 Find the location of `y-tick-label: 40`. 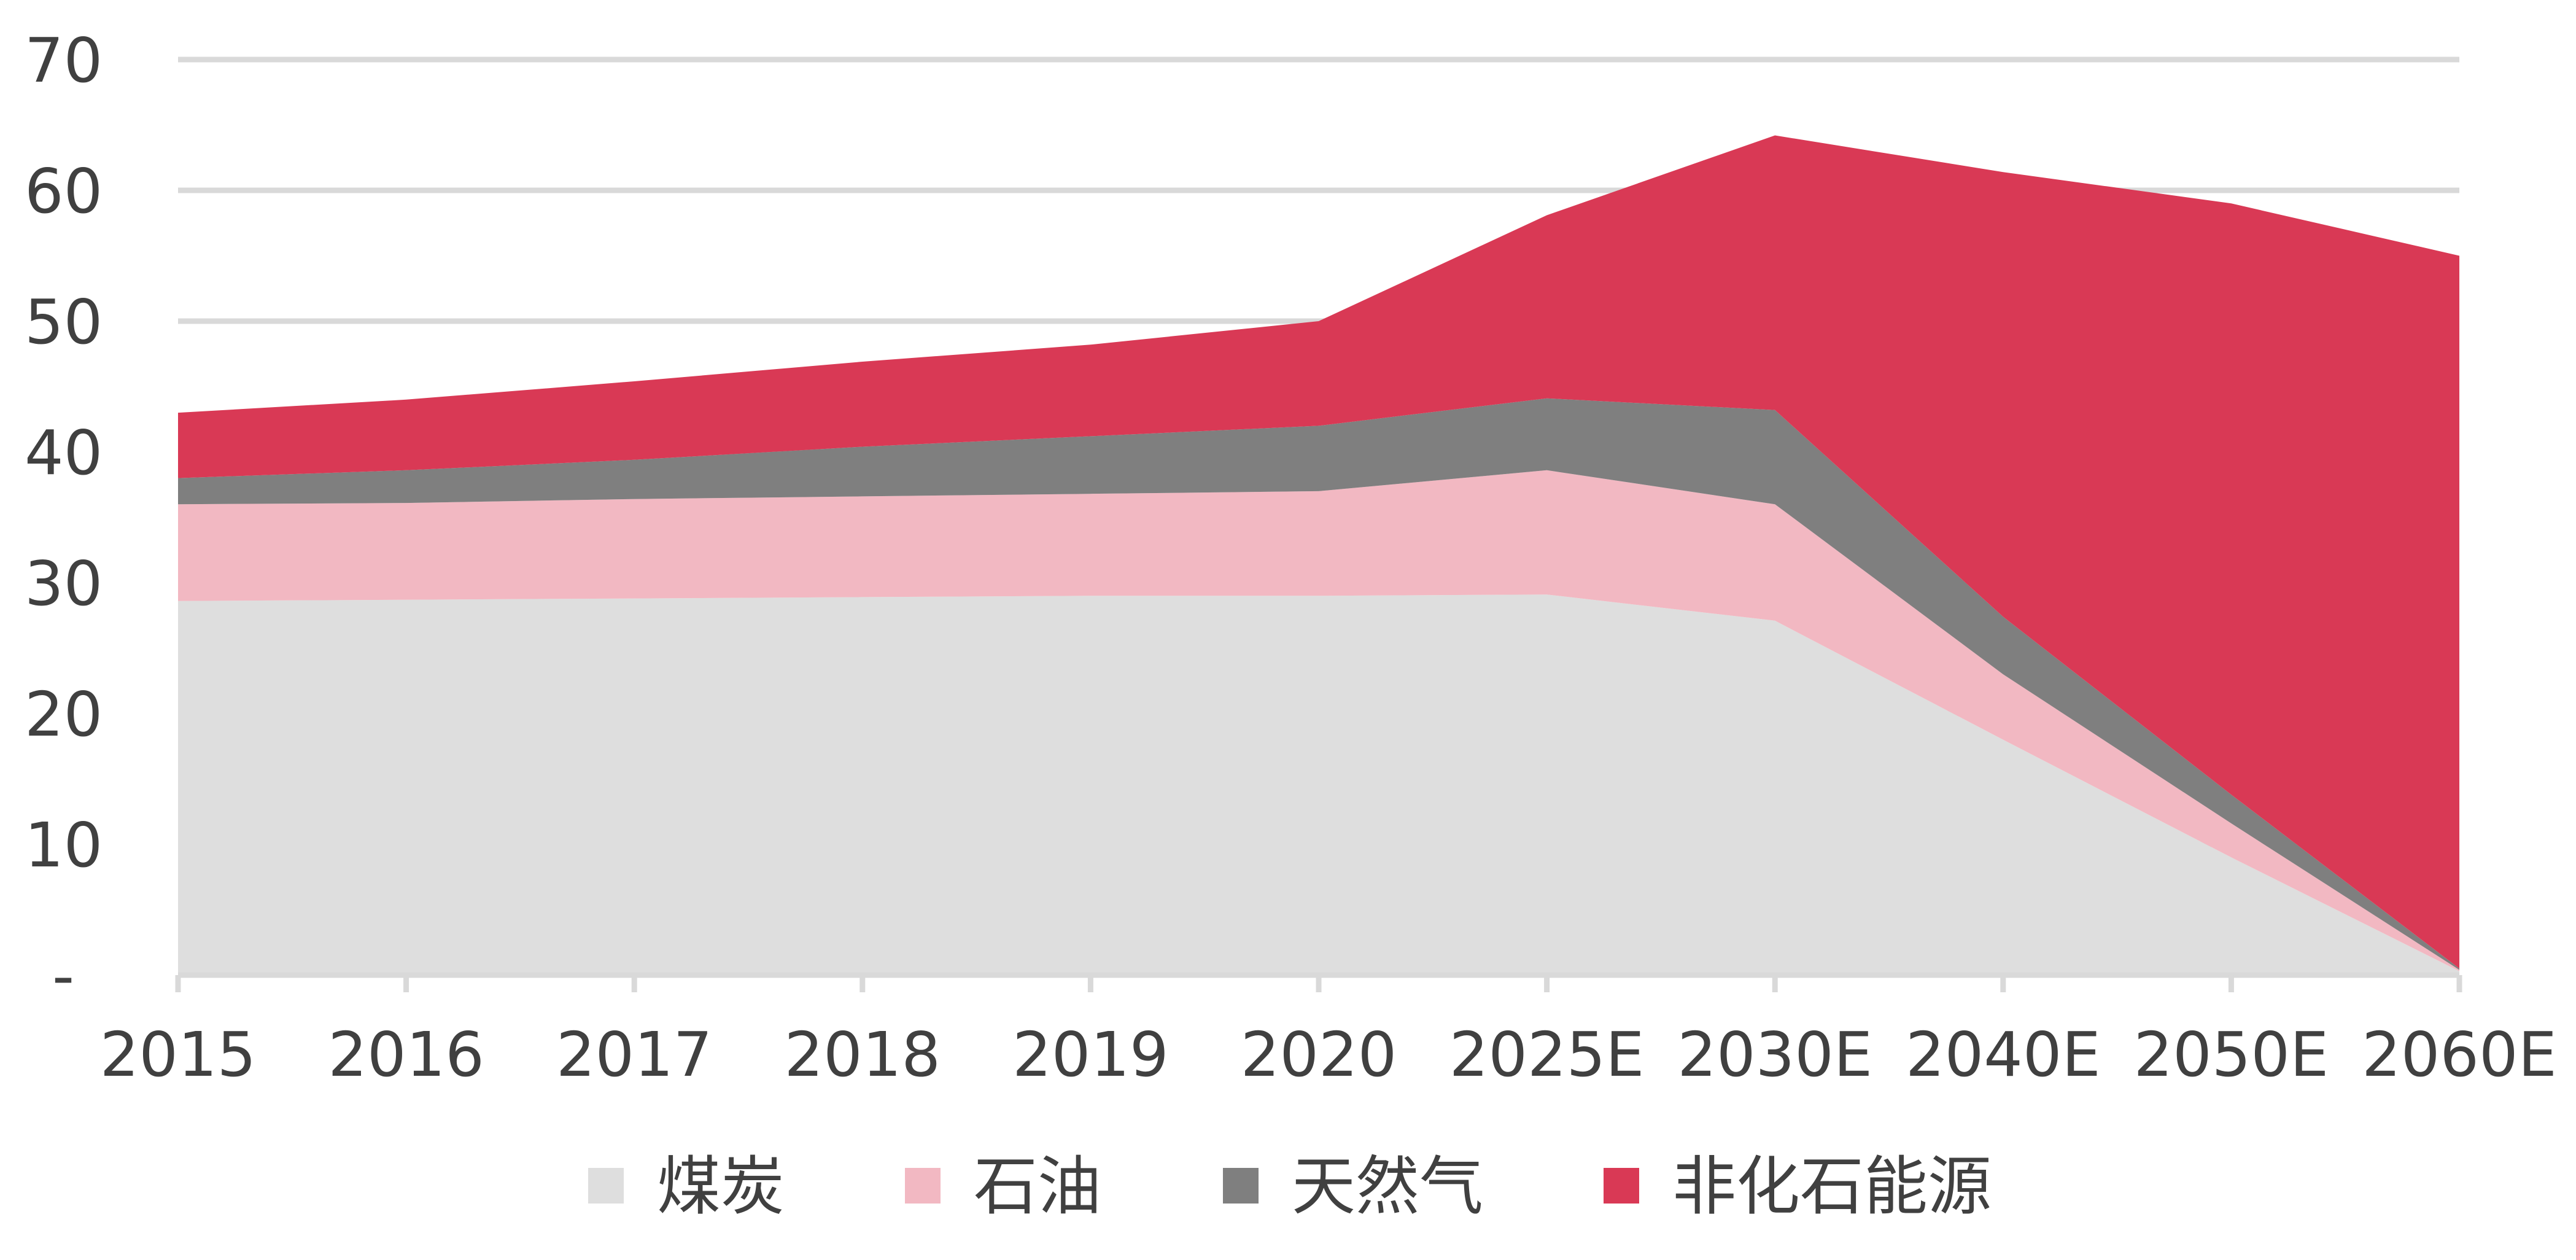

y-tick-label: 40 is located at coordinates (64, 453).